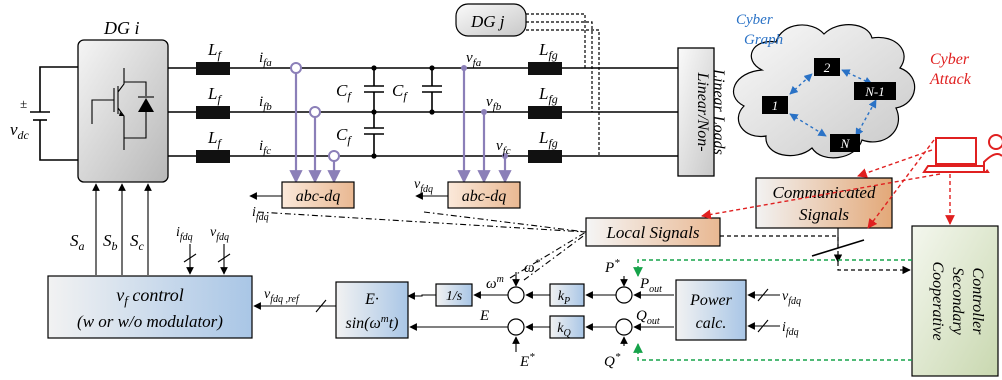  I want to click on omega-star-label: ω*, so click(532, 266).